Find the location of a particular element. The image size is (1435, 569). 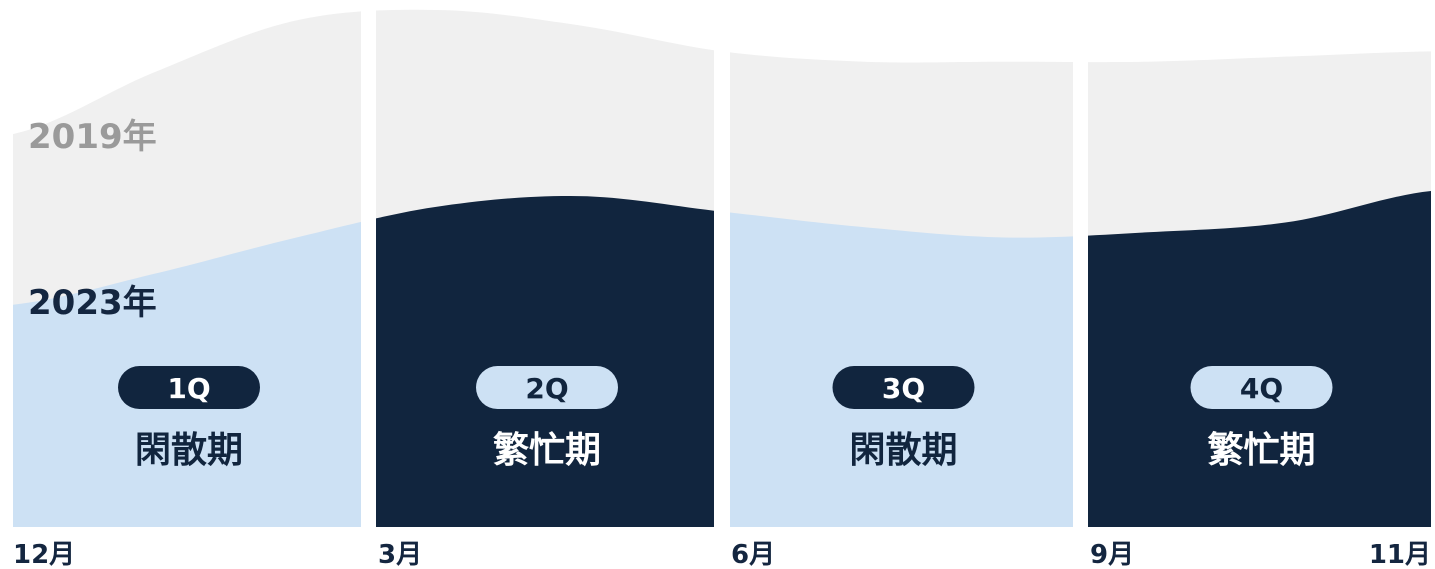

quarter-pill-label: 1Q is located at coordinates (188, 388).